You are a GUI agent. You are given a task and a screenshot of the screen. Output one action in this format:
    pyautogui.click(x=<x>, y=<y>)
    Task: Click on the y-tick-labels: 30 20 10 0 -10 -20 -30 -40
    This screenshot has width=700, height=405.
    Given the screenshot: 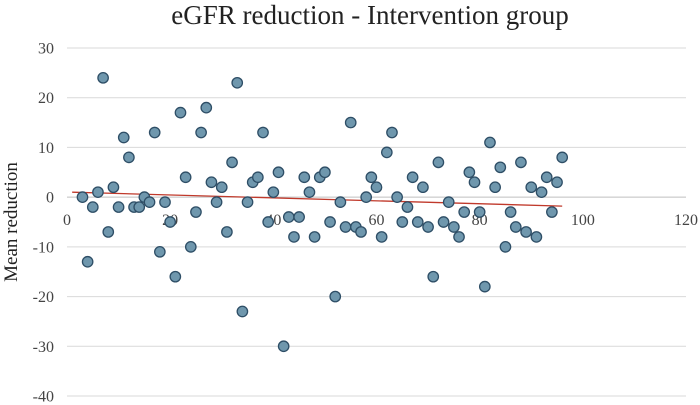 What is the action you would take?
    pyautogui.click(x=43, y=223)
    